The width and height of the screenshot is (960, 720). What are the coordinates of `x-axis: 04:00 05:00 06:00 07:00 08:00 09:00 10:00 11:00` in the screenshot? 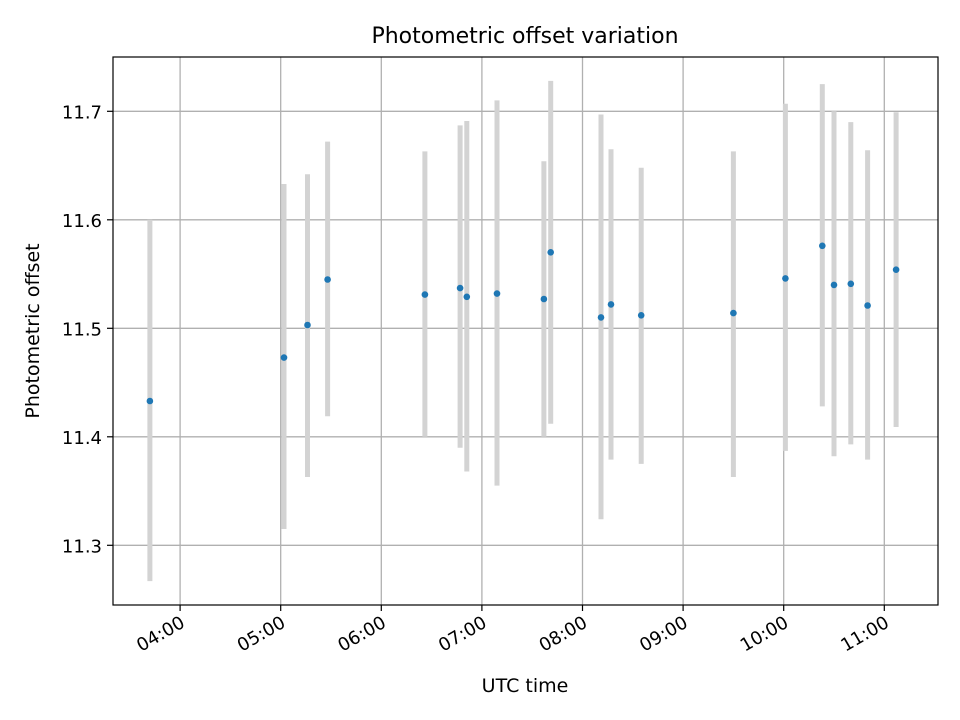 It's located at (513, 630).